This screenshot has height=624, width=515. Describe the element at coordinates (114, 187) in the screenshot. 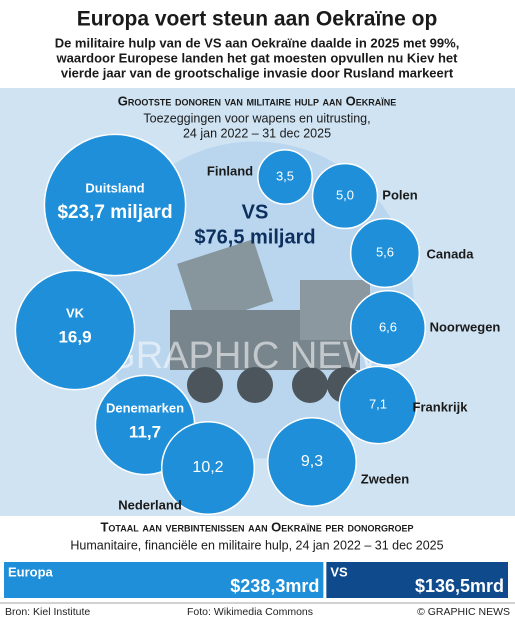

I see `bubble-label: Duitsland` at that location.